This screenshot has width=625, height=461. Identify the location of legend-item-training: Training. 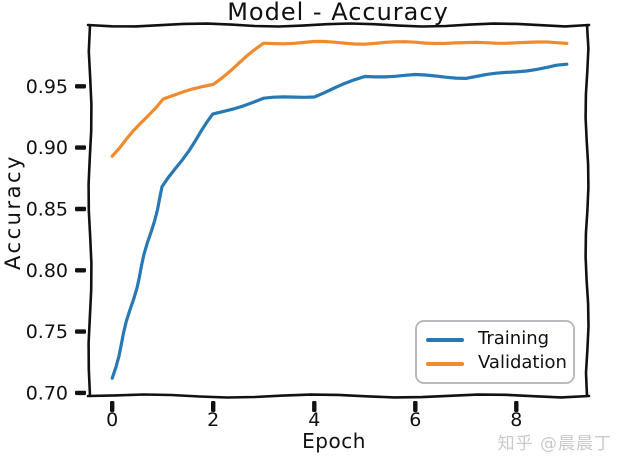
(495, 340).